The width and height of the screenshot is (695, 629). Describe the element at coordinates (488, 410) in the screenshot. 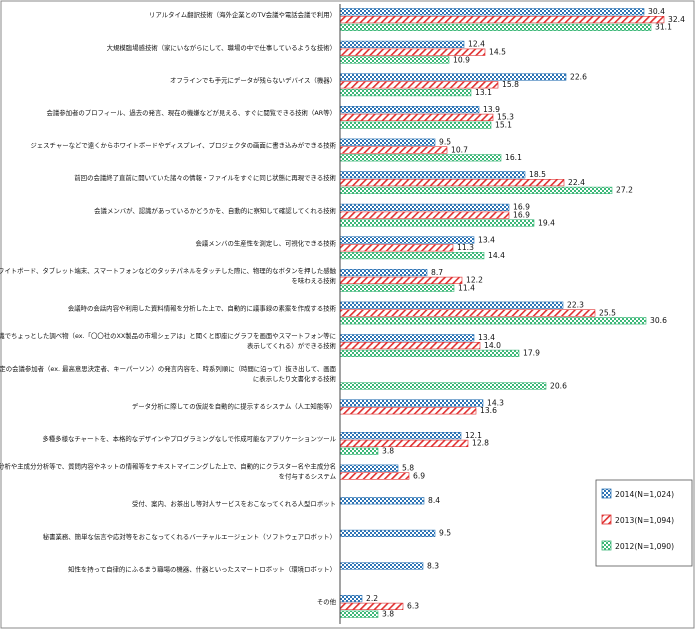

I see `data-label: 13.6` at that location.